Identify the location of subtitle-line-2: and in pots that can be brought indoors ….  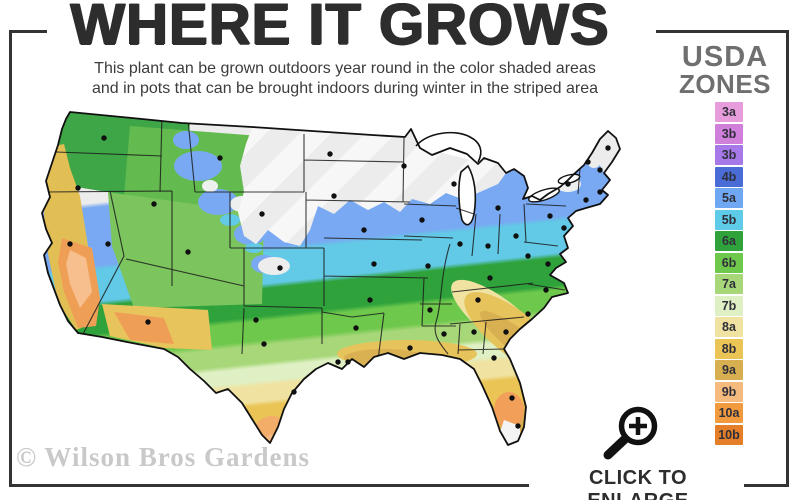
(345, 88).